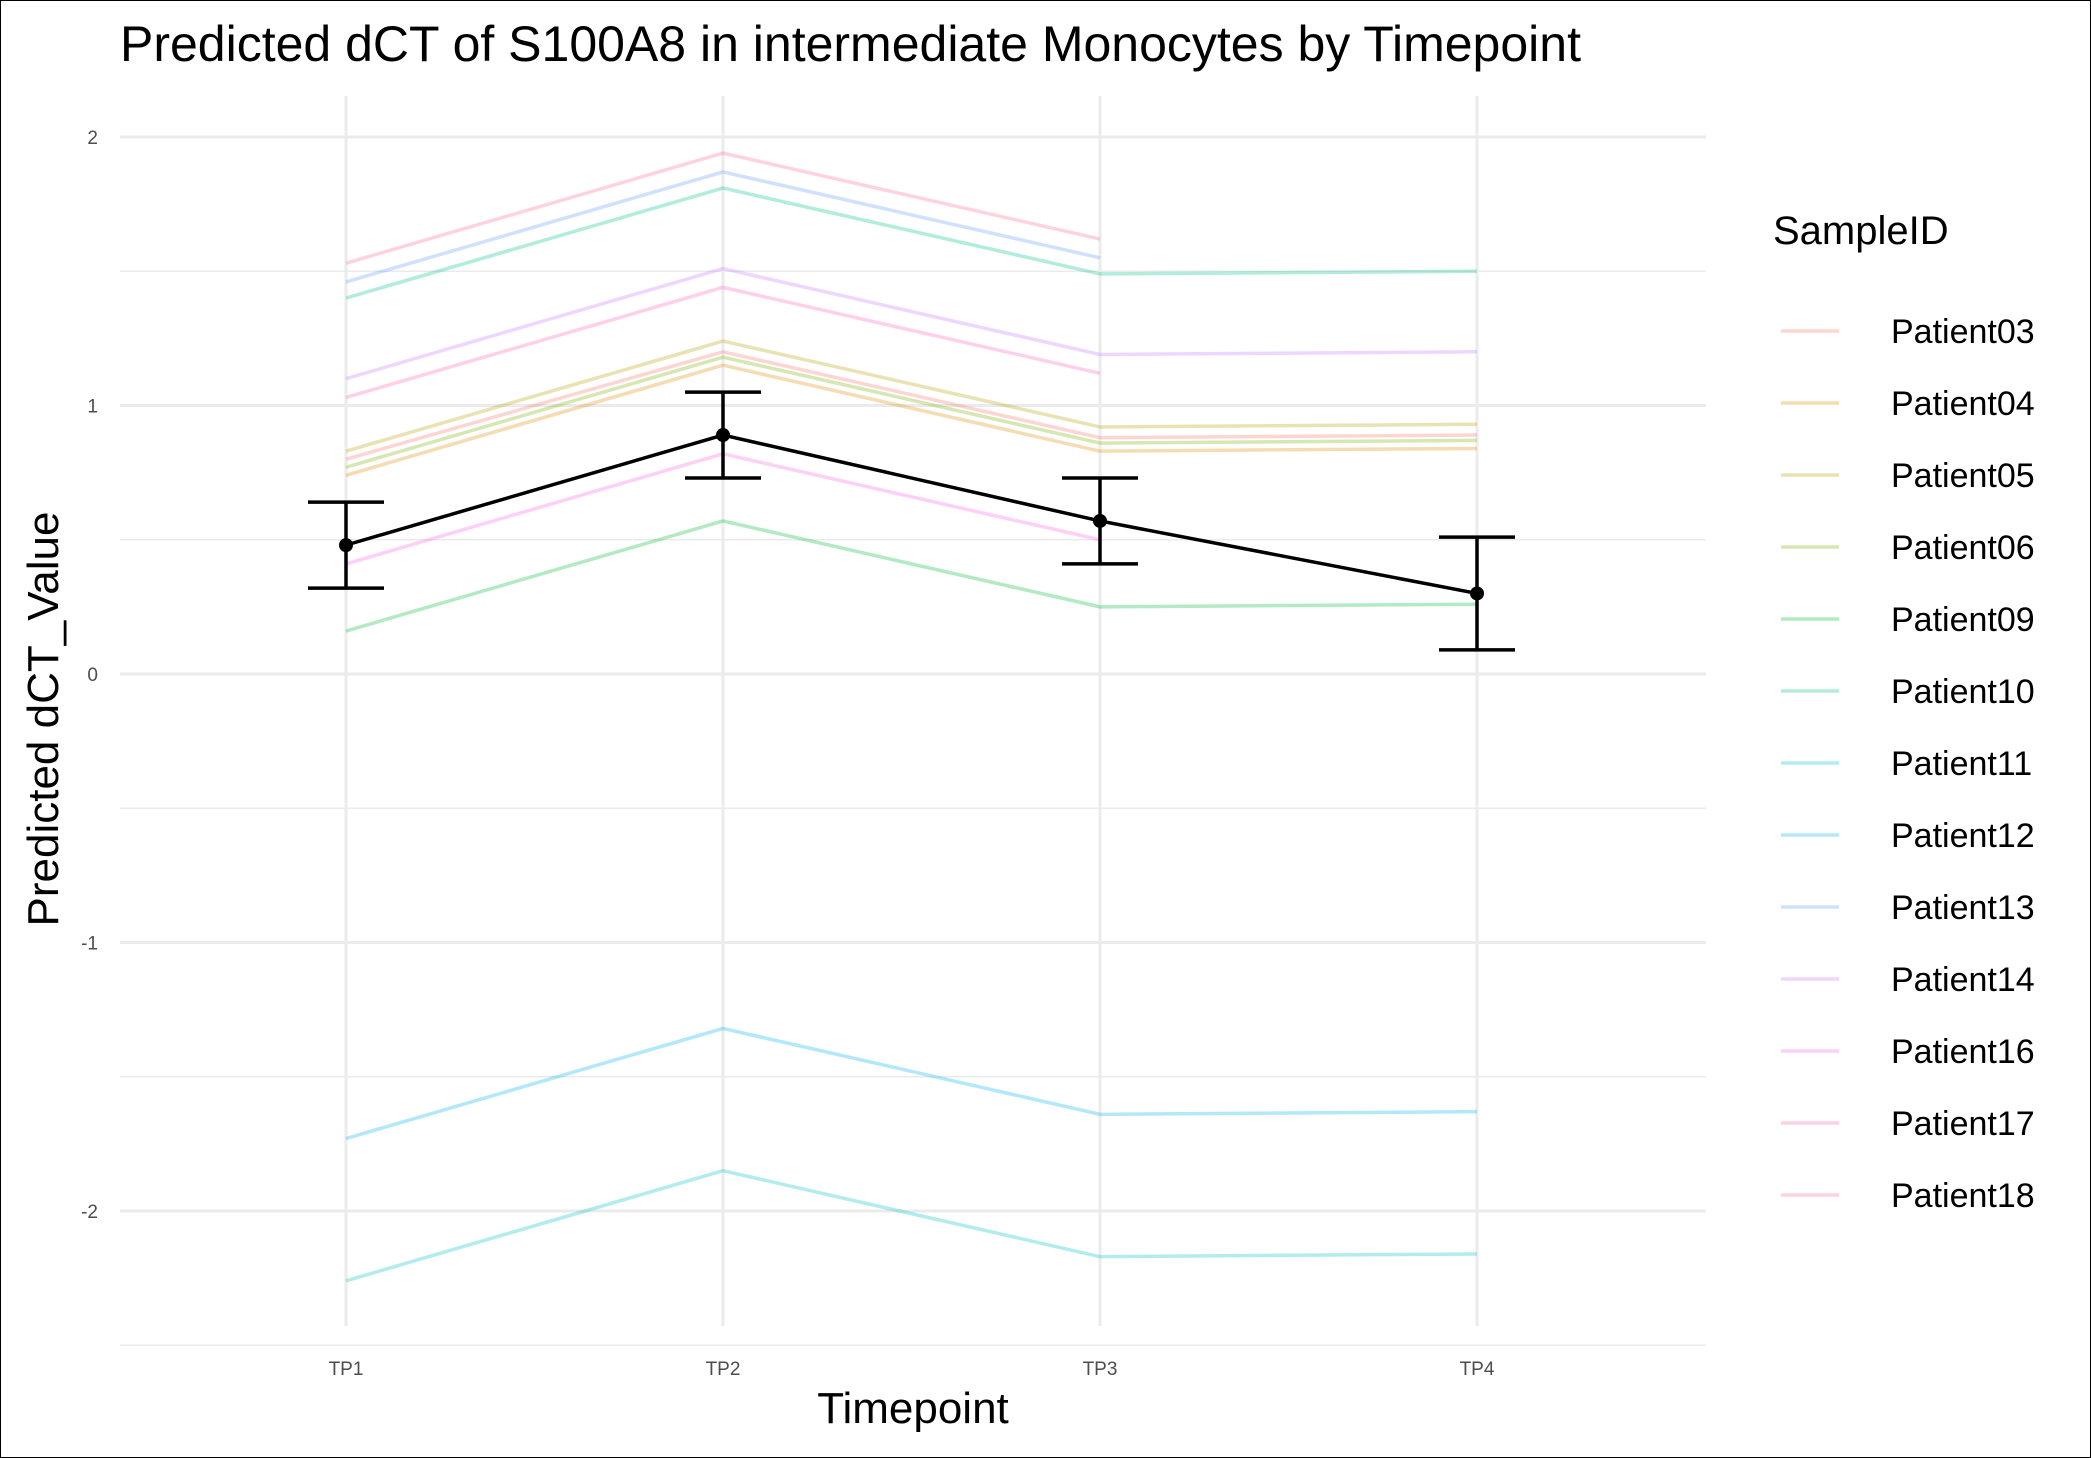 Image resolution: width=2091 pixels, height=1458 pixels. I want to click on legend-label: Patient05, so click(1963, 476).